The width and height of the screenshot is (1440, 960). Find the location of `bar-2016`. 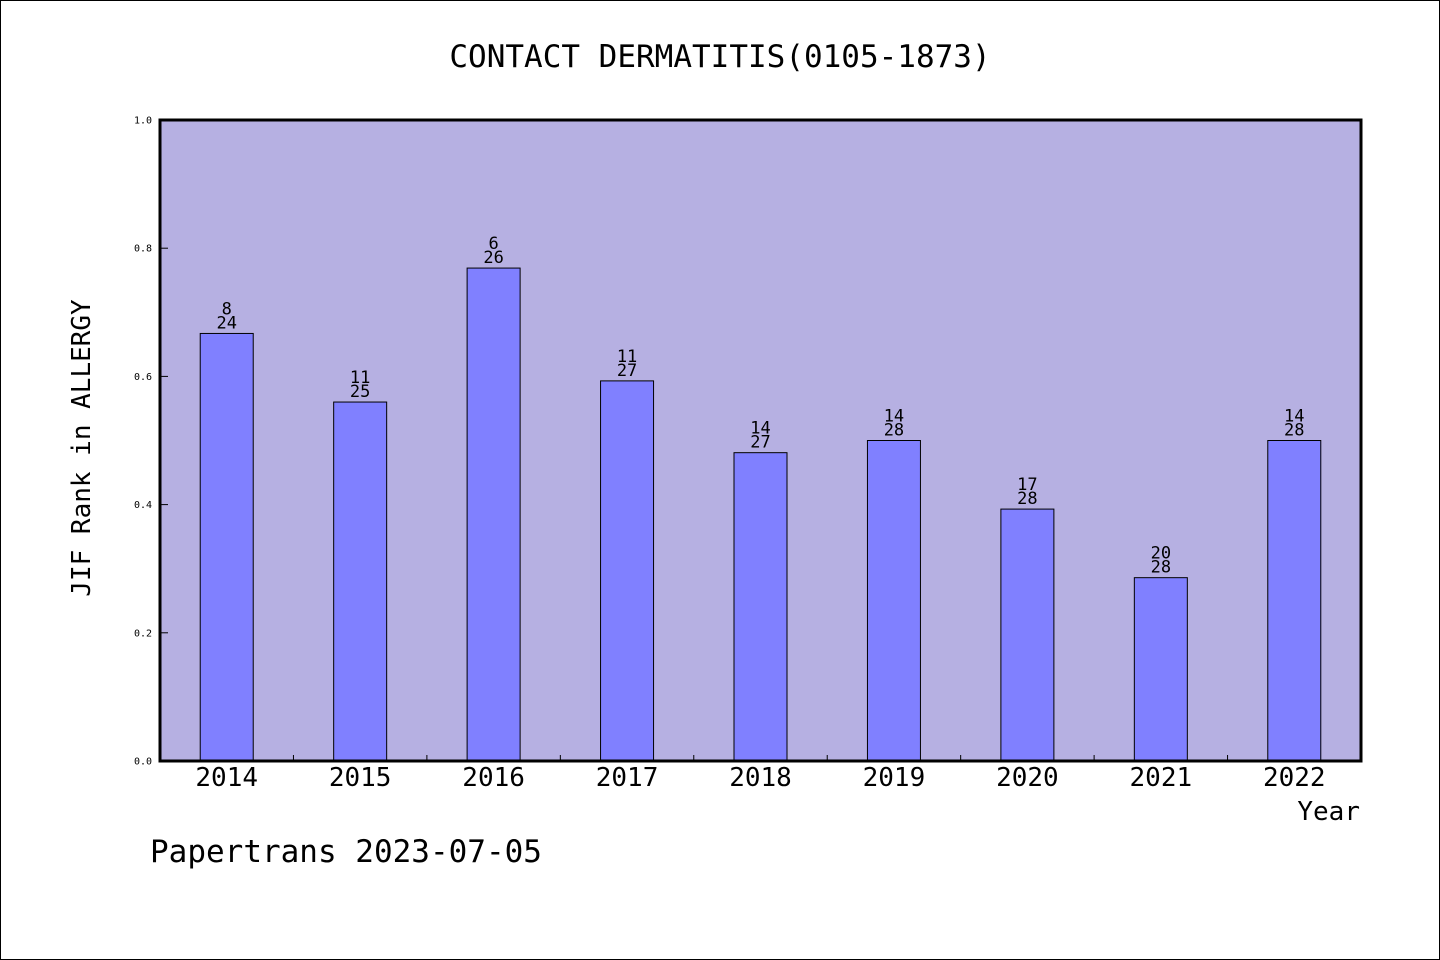

bar-2016 is located at coordinates (493, 514).